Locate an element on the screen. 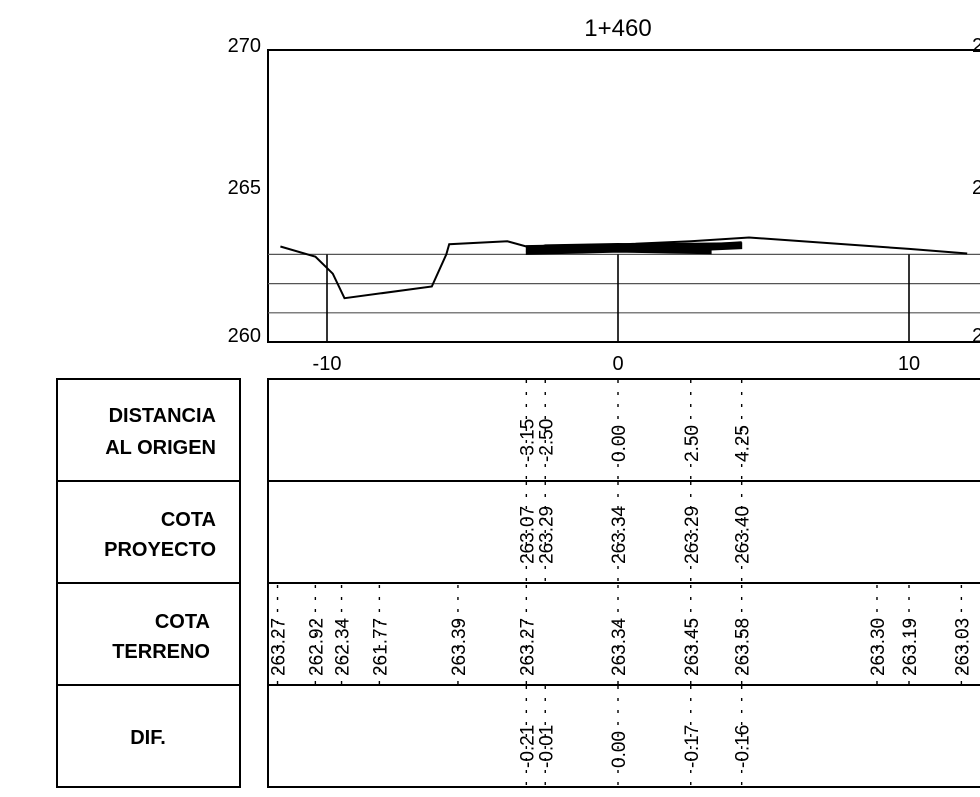  y-tick-270: 270 is located at coordinates (244, 46).